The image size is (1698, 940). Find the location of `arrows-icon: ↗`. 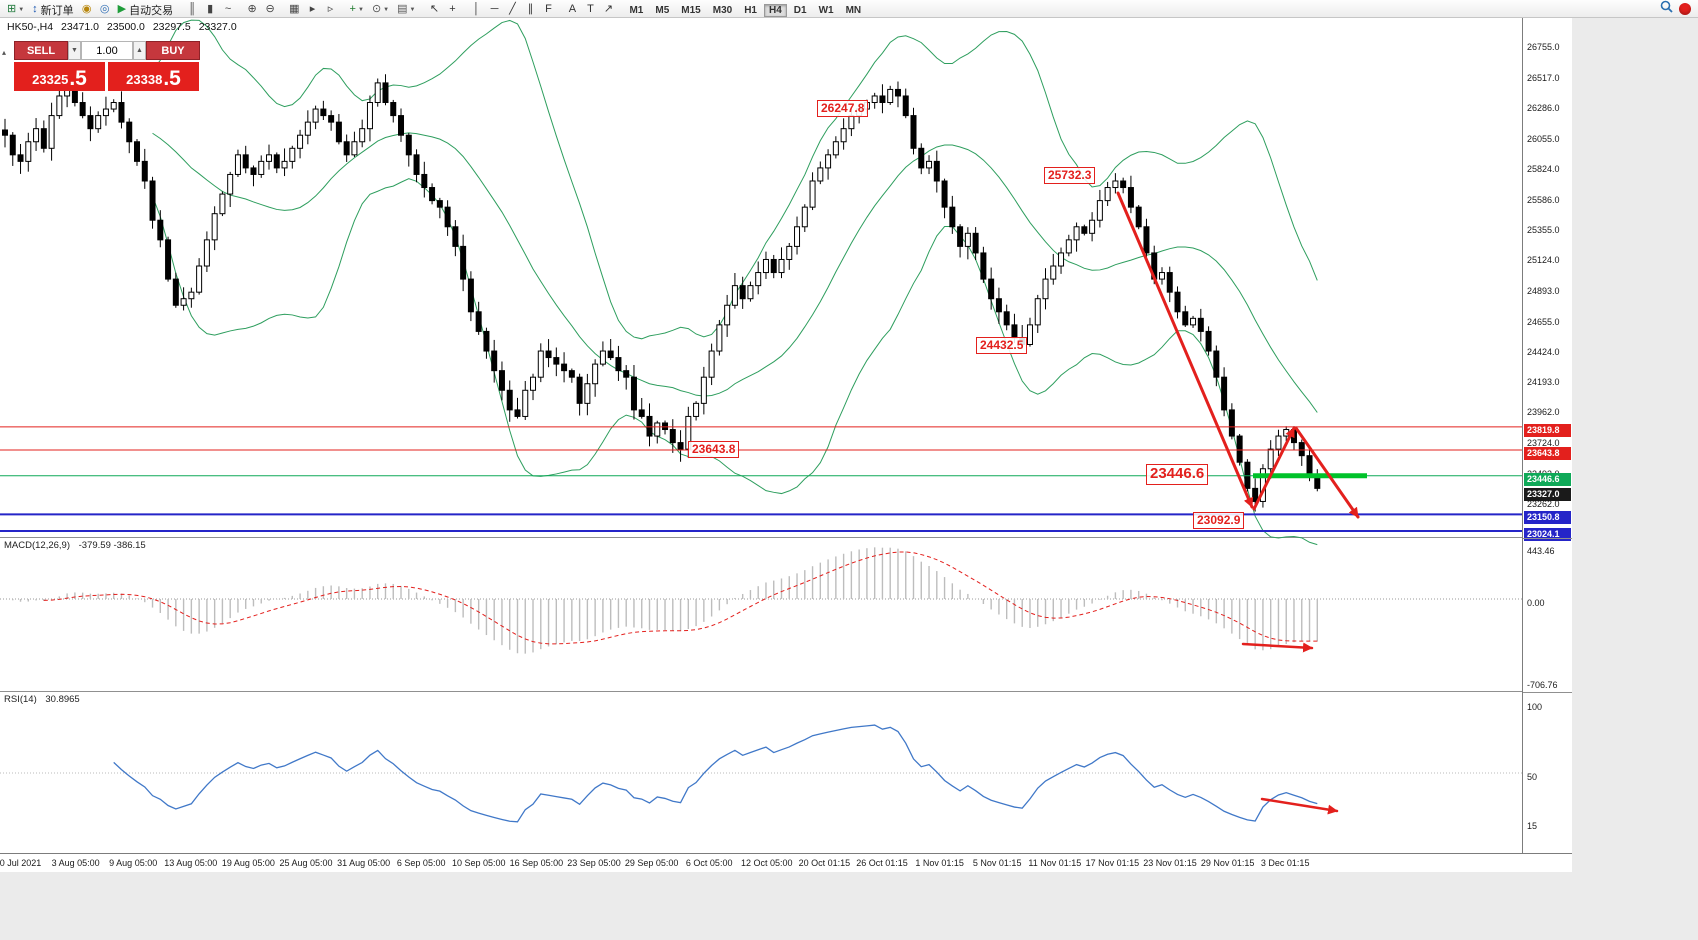

arrows-icon: ↗ is located at coordinates (608, 9).